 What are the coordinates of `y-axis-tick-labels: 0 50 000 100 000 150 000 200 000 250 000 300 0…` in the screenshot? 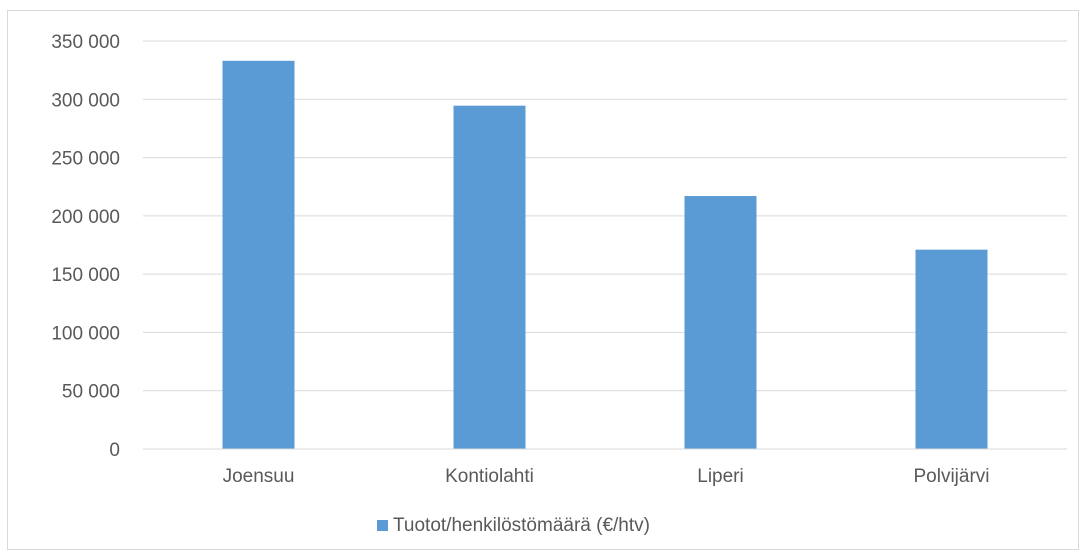 It's located at (85, 246).